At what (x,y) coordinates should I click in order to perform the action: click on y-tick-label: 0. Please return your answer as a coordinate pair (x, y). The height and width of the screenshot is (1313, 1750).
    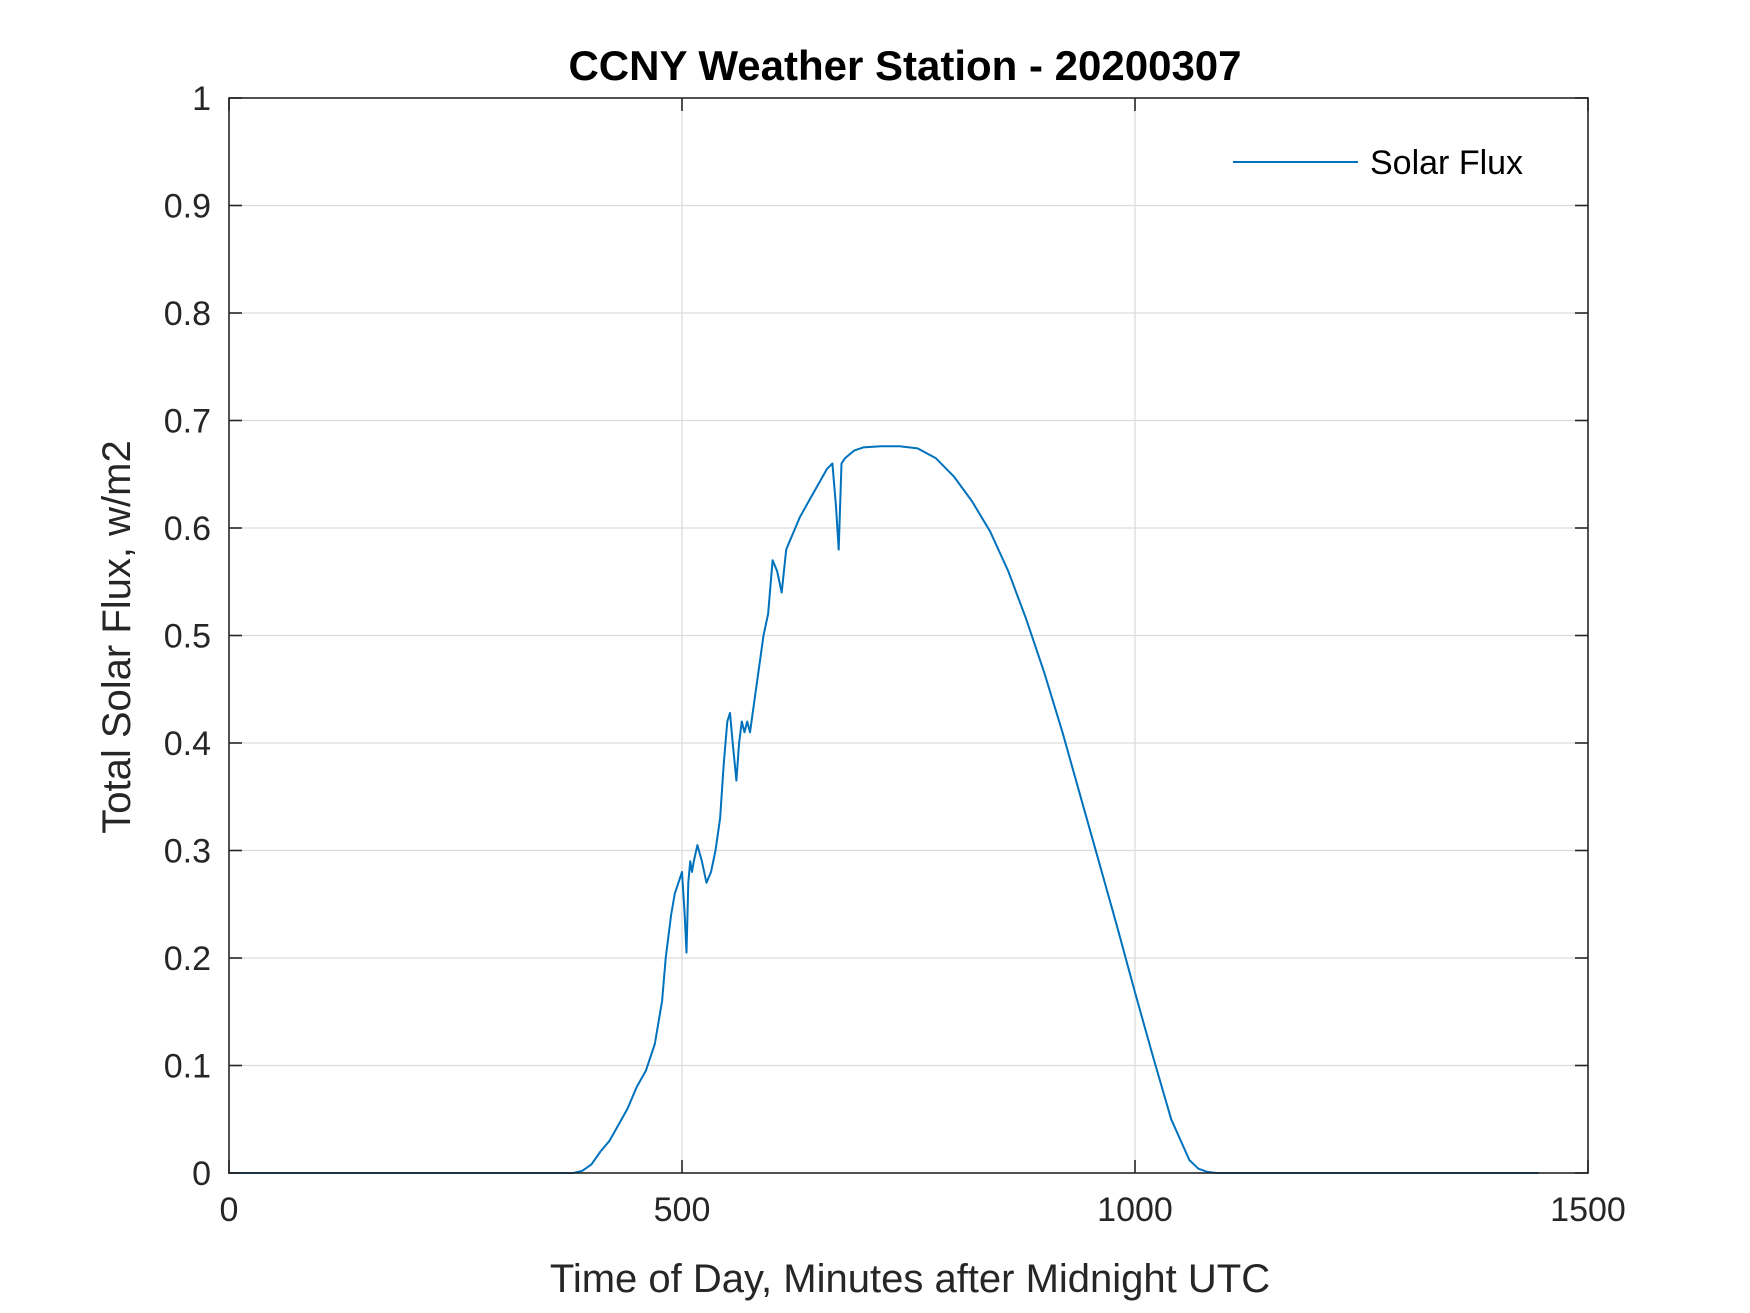
    Looking at the image, I should click on (201, 1174).